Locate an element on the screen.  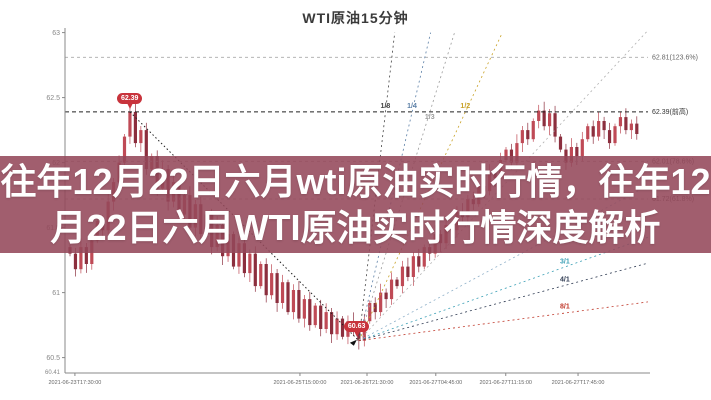
low-price-marker: 60.63 is located at coordinates (356, 328).